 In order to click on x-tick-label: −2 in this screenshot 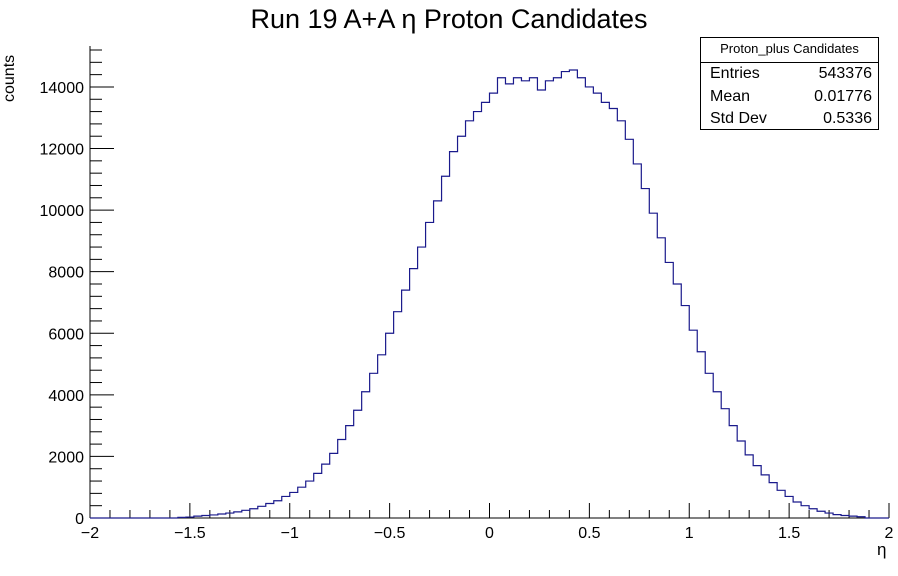, I will do `click(90, 533)`.